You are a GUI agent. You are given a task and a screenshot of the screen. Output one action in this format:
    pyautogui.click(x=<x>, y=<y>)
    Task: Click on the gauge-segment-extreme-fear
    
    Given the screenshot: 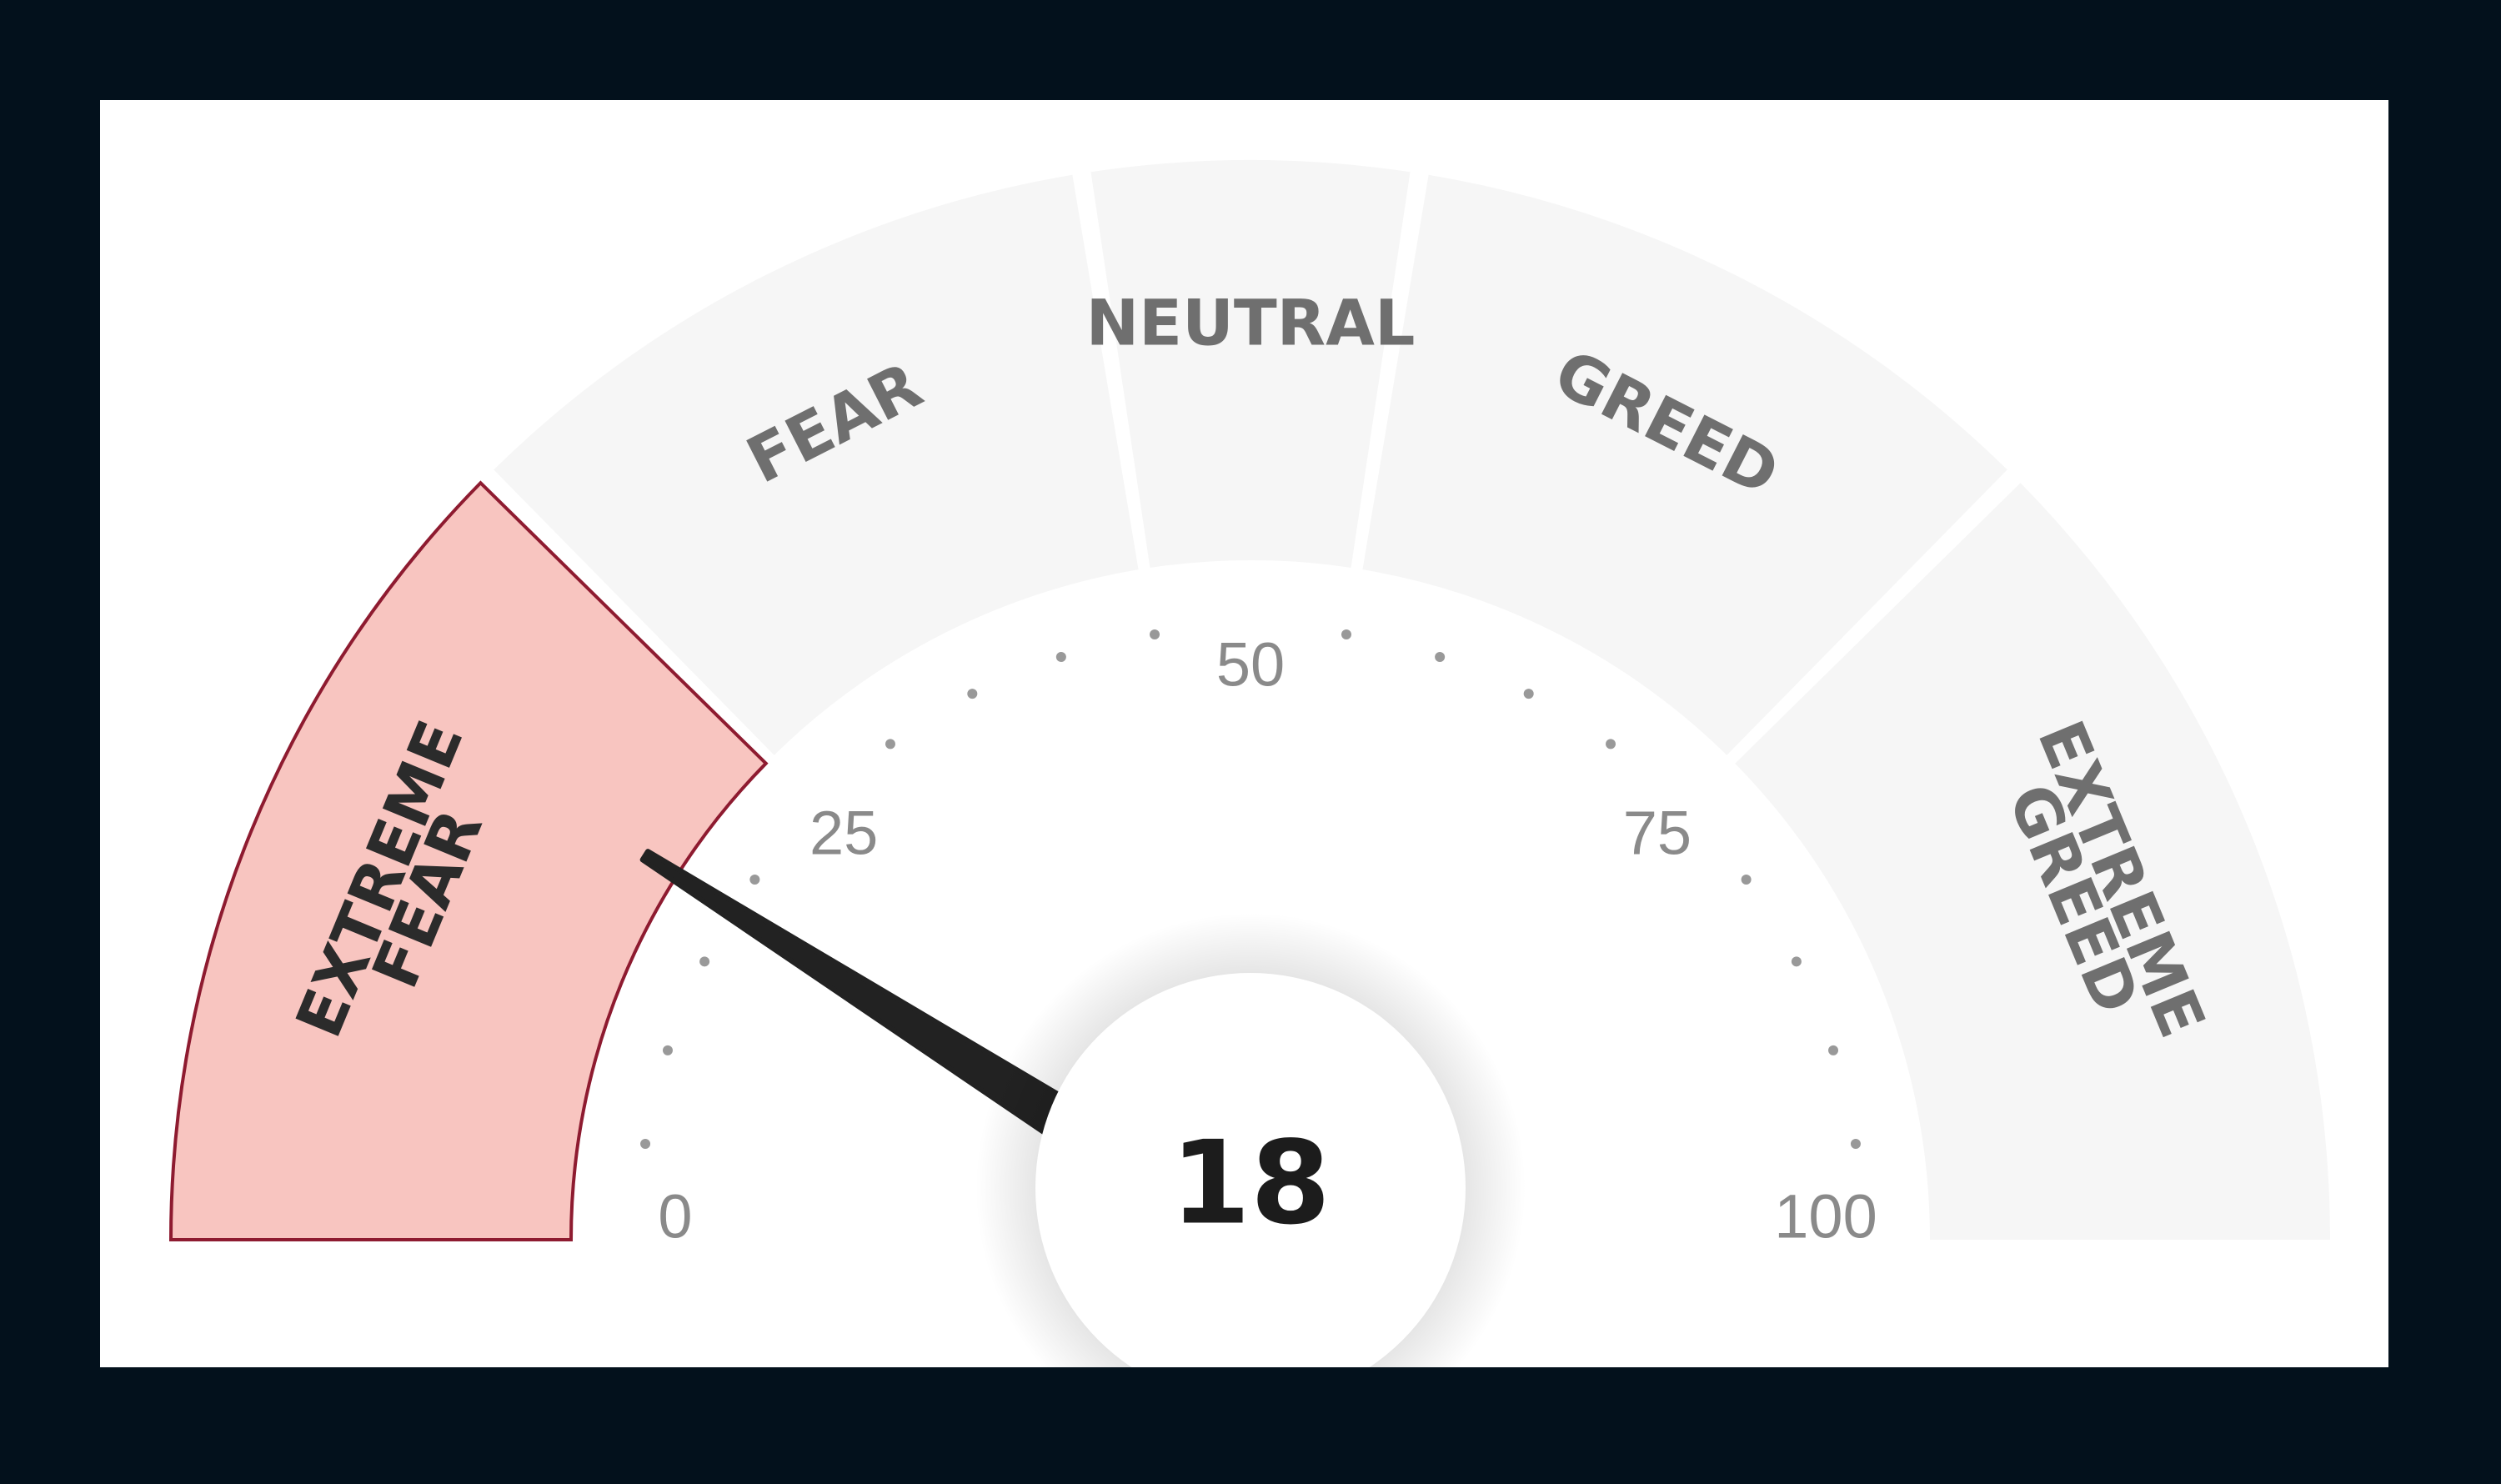 What is the action you would take?
    pyautogui.click(x=468, y=860)
    